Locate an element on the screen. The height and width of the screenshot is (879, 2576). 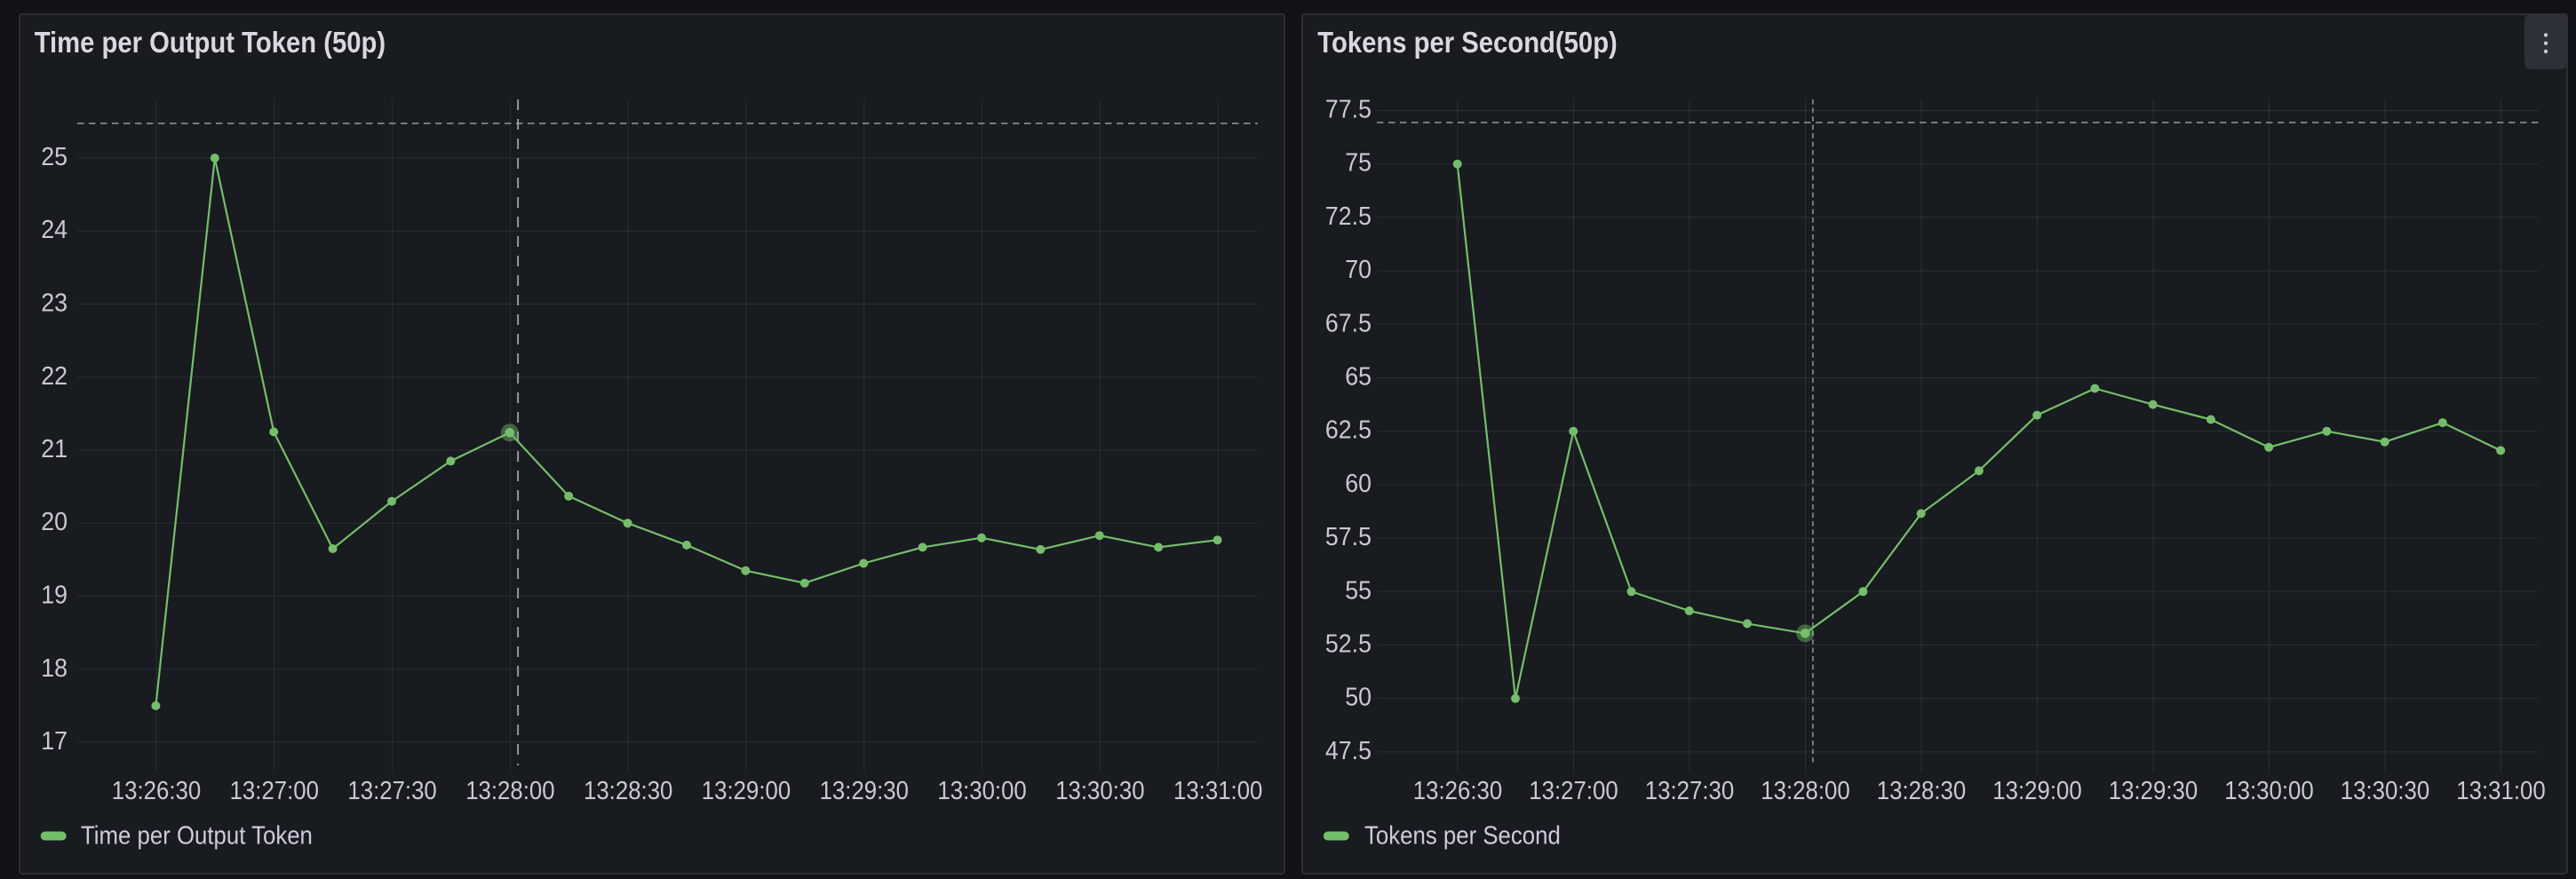
svg-text: 75 is located at coordinates (1358, 164).